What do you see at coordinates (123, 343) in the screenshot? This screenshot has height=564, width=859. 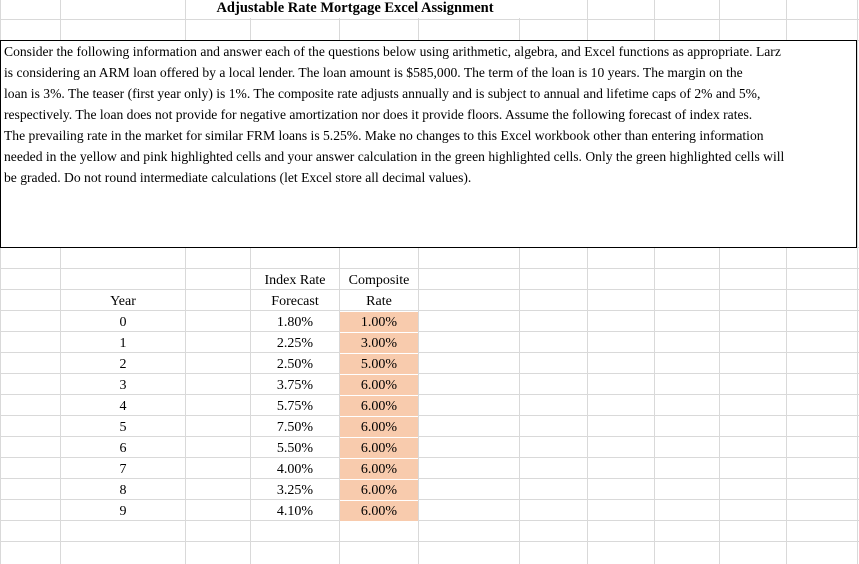 I see `year-cell: 1` at bounding box center [123, 343].